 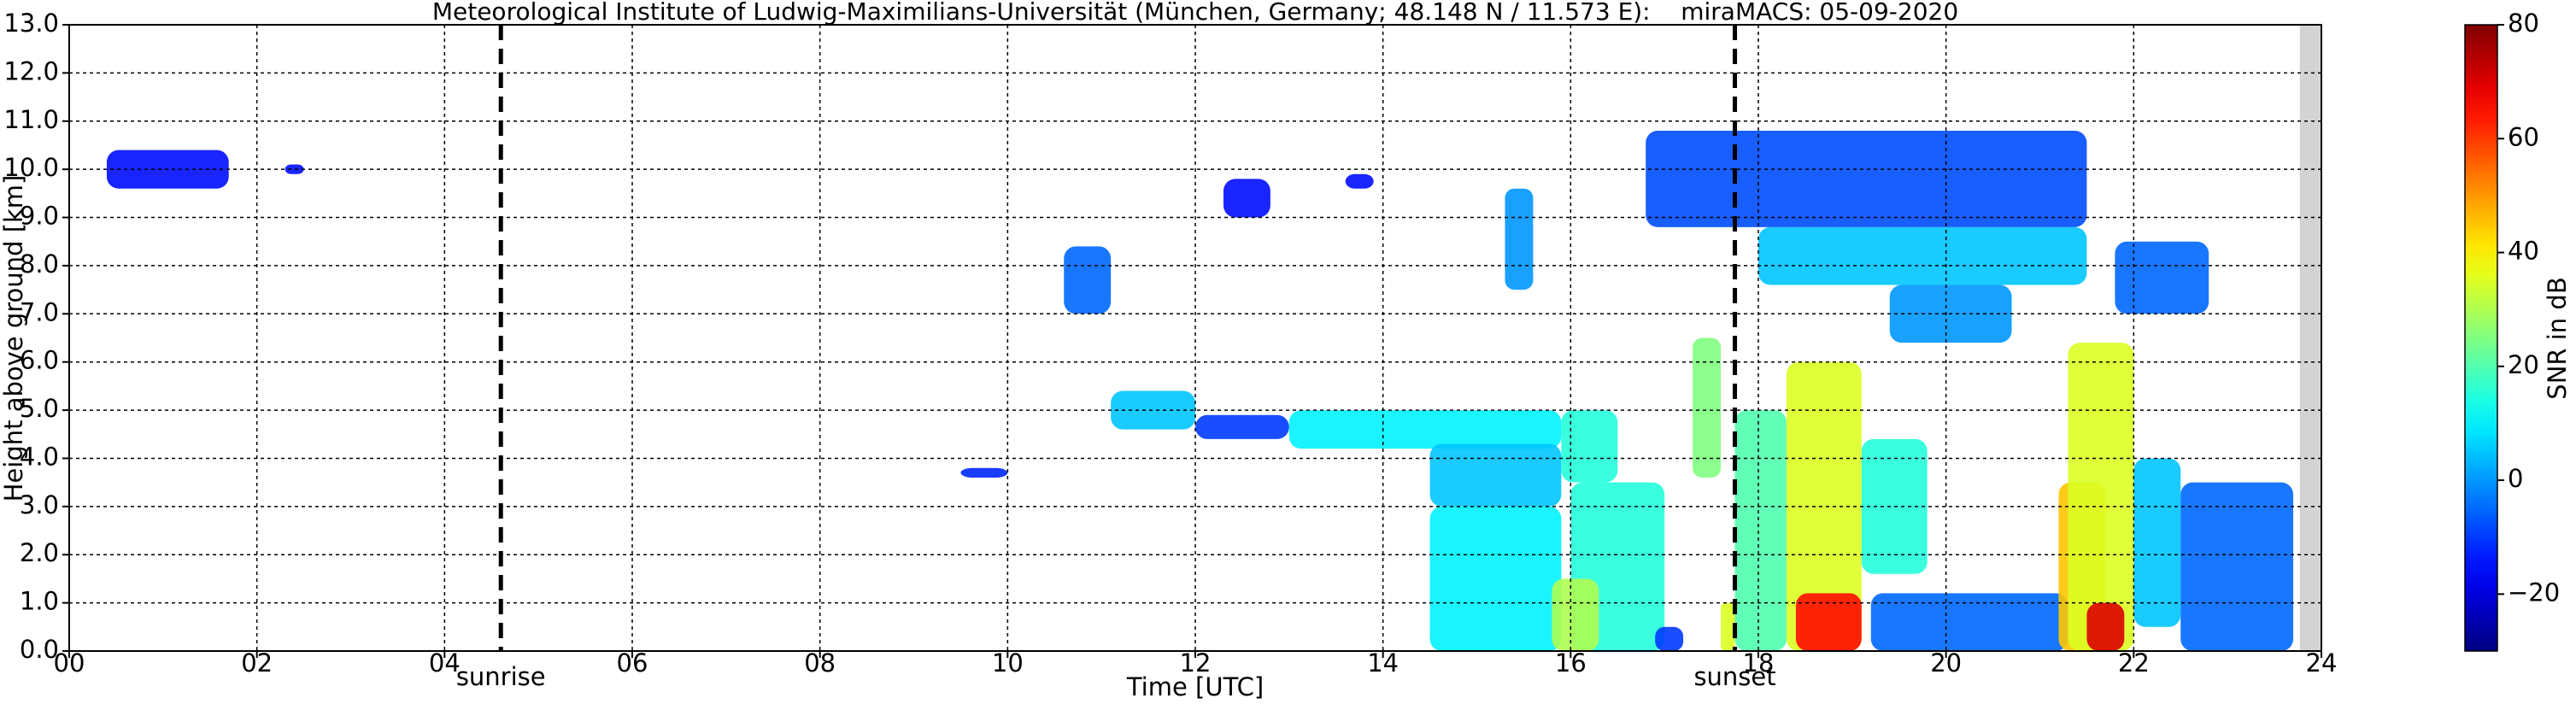 I want to click on x-tick-label: 00, so click(x=69, y=663).